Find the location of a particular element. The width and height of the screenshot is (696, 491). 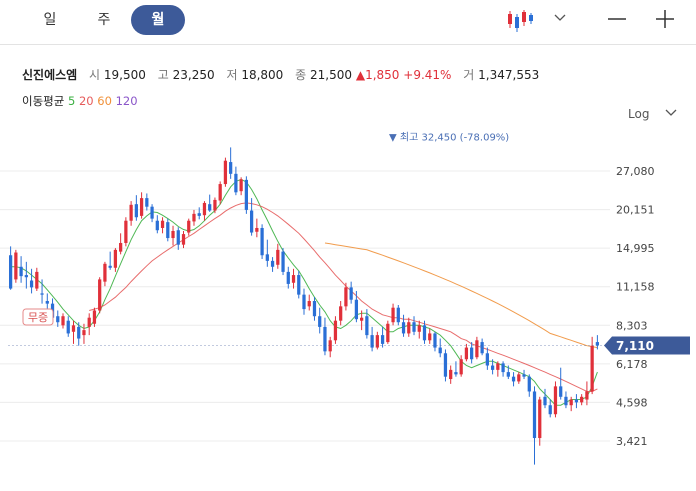

event-marker-label: 무증 is located at coordinates (38, 317).